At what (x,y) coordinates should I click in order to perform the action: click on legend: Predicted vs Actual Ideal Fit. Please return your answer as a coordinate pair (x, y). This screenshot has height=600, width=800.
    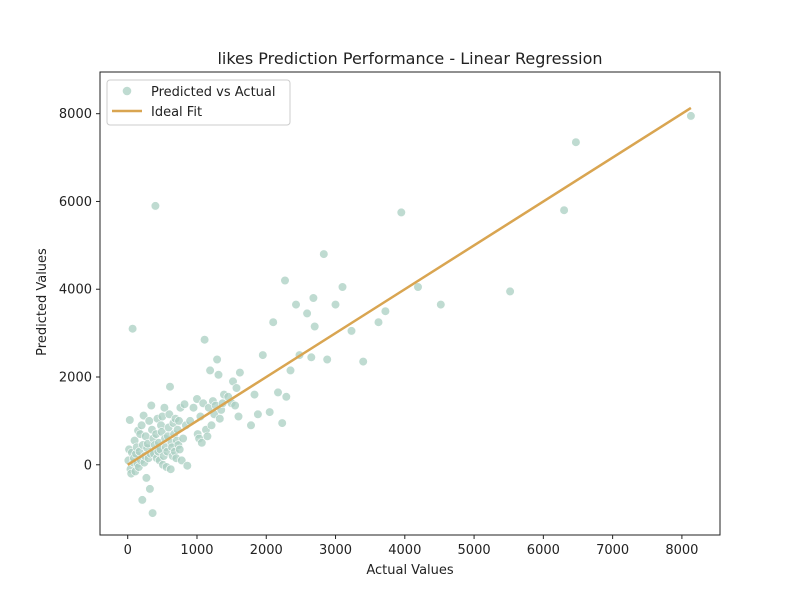
    Looking at the image, I should click on (198, 102).